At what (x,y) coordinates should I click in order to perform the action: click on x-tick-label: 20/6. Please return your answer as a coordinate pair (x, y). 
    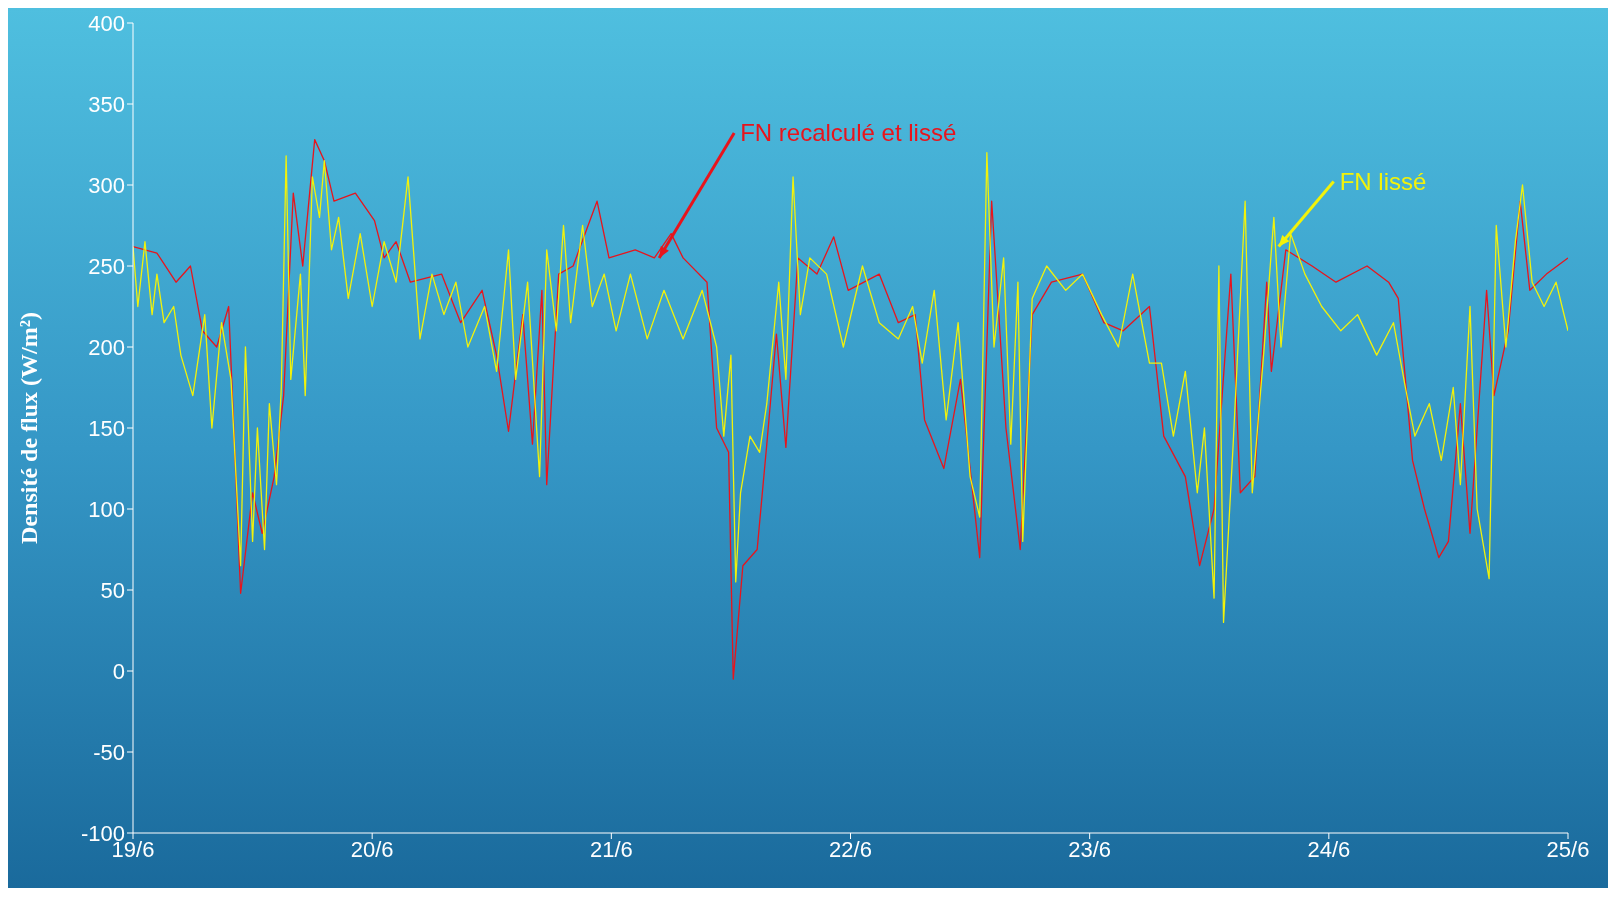
    Looking at the image, I should click on (372, 849).